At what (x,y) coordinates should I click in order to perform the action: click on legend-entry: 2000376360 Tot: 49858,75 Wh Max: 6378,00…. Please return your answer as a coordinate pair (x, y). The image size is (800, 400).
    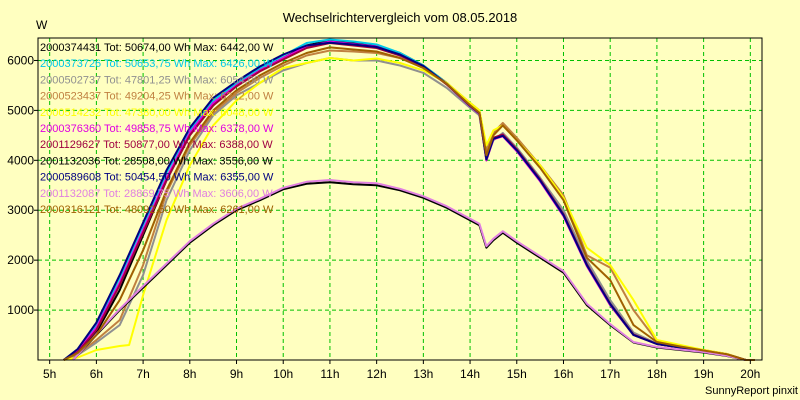
    Looking at the image, I should click on (157, 129).